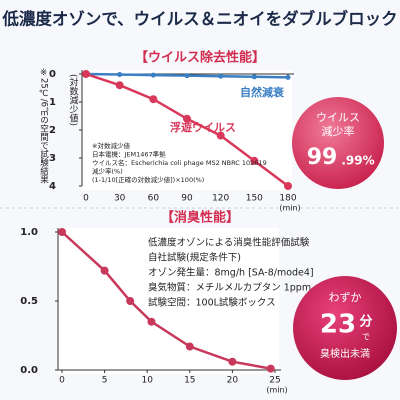 This screenshot has width=400, height=400. I want to click on x-tick-label: 10, so click(147, 381).